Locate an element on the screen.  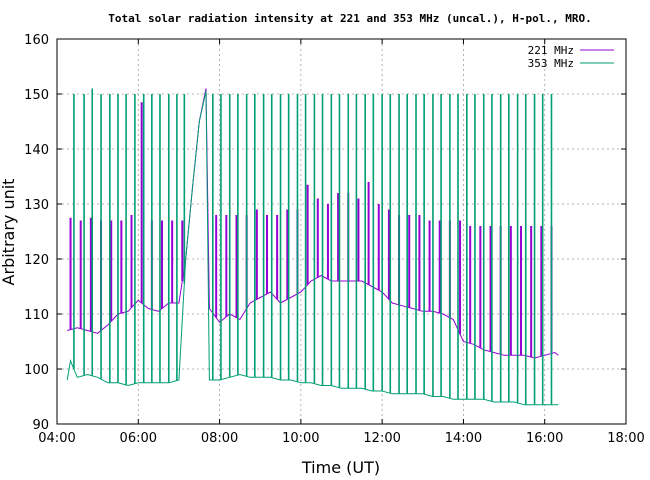
legend-label-353: 353 MHz is located at coordinates (551, 63).